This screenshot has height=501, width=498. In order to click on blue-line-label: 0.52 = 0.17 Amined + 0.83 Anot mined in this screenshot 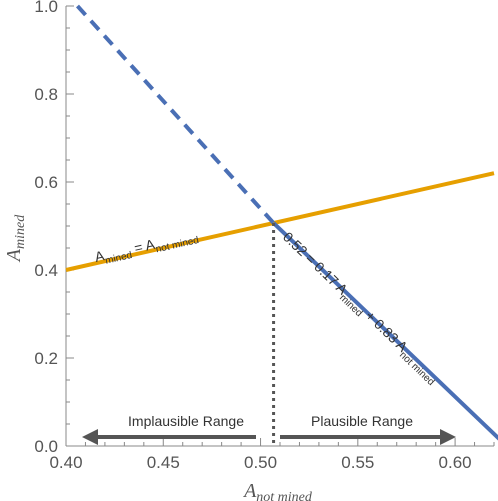, I will do `click(359, 308)`.